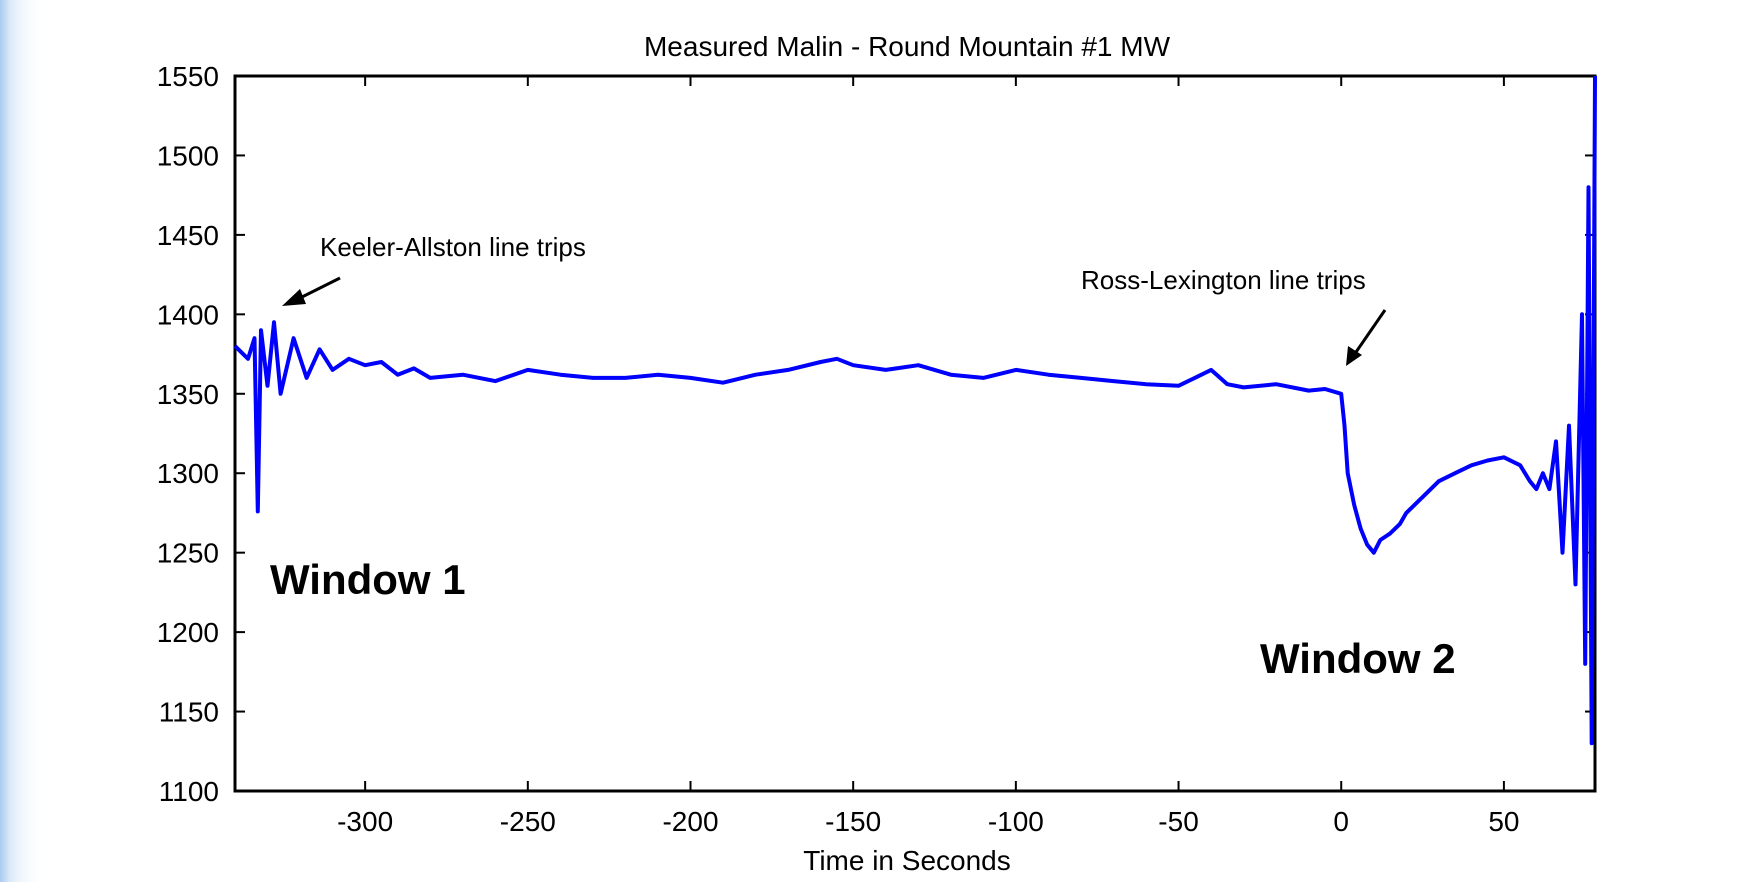  Describe the element at coordinates (853, 821) in the screenshot. I see `x-tick-label: -150` at that location.